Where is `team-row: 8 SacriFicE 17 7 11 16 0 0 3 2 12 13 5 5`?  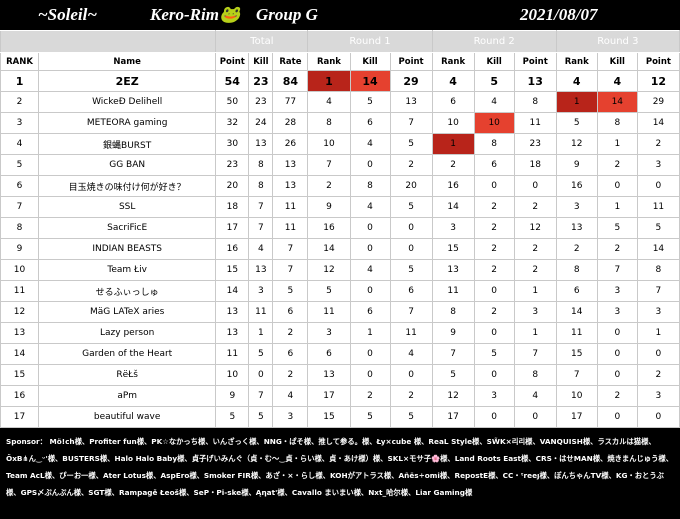
team-row: 8 SacriFicE 17 7 11 16 0 0 3 2 12 13 5 5 is located at coordinates (340, 228).